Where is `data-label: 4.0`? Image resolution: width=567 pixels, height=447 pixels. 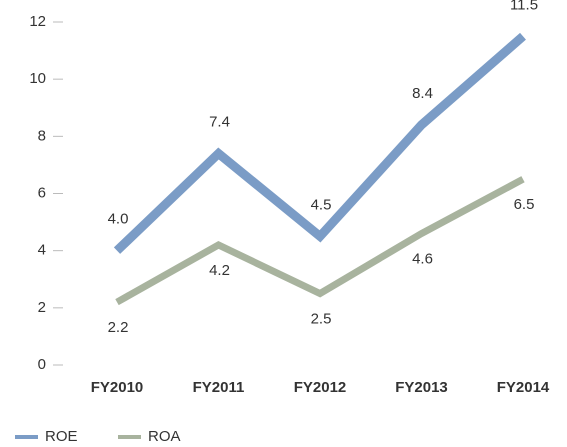
data-label: 4.0 is located at coordinates (118, 219).